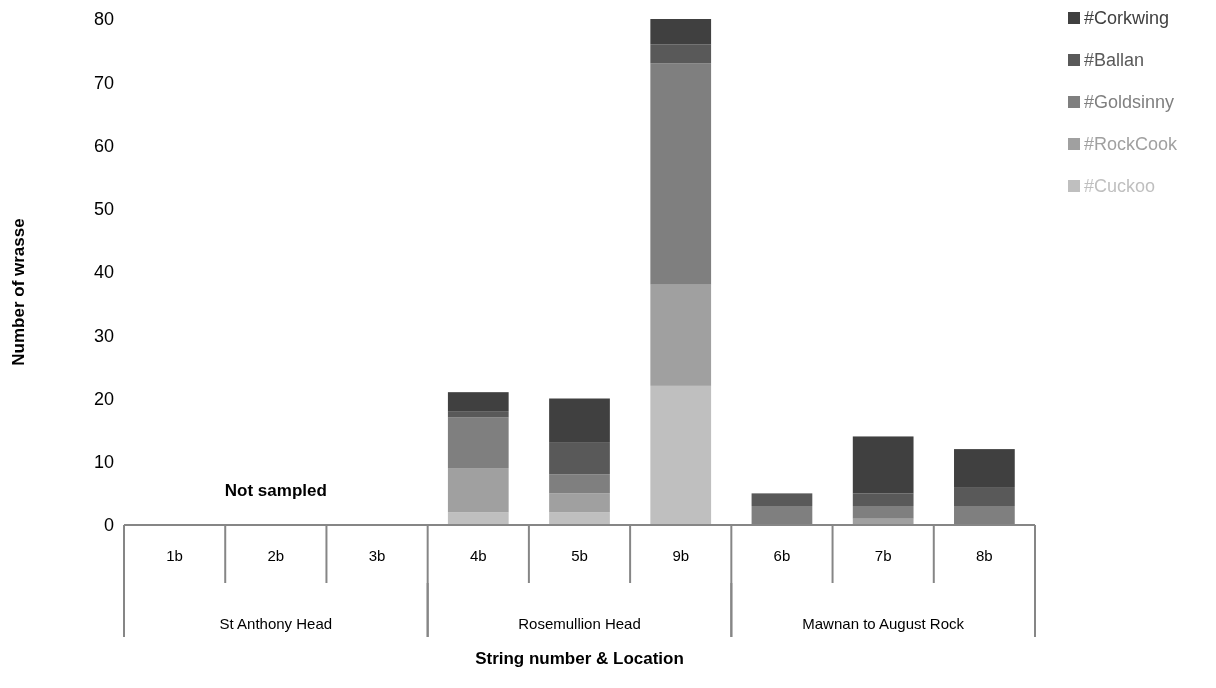  What do you see at coordinates (1131, 144) in the screenshot?
I see `legend-label: #RockCook` at bounding box center [1131, 144].